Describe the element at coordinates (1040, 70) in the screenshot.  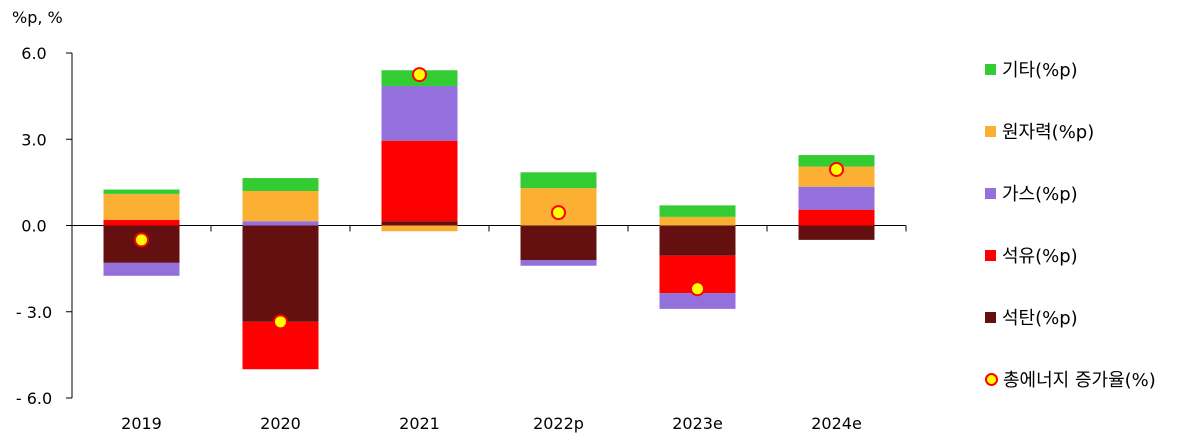
I see `legend-label: 기타(%p)` at that location.